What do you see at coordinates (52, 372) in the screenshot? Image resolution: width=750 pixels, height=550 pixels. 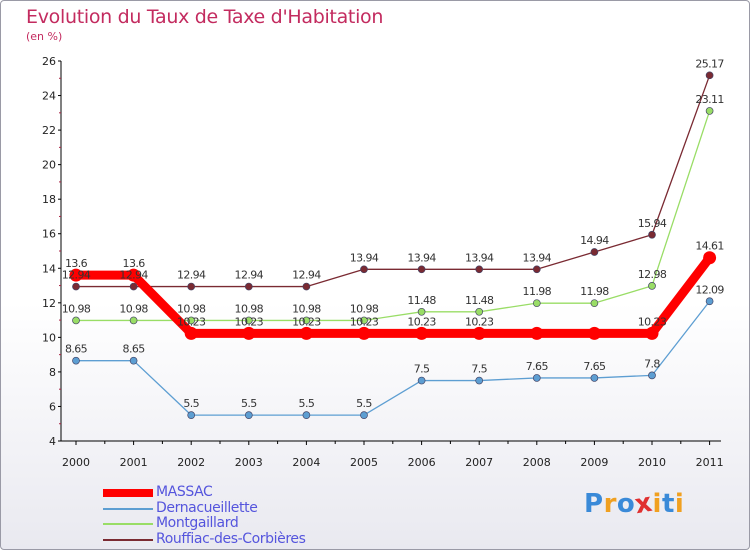 I see `y-tick-label: 8` at bounding box center [52, 372].